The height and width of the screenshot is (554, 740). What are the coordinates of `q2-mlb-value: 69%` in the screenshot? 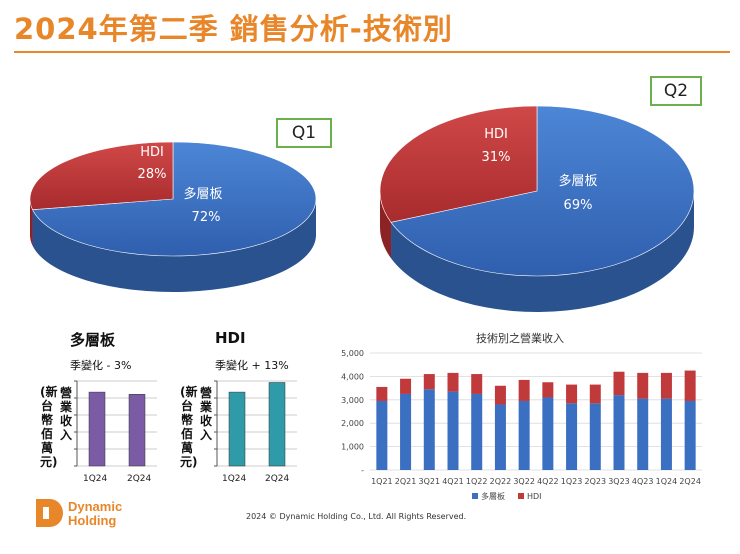 It's located at (578, 205).